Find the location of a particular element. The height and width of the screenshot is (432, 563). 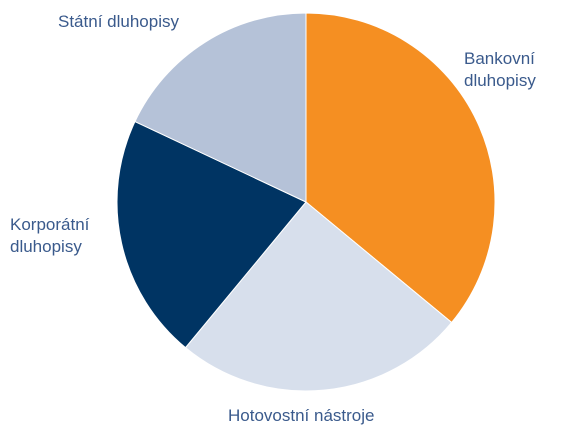

slice-label-statni-dluhopisy: Státní dluhopisy is located at coordinates (118, 22).